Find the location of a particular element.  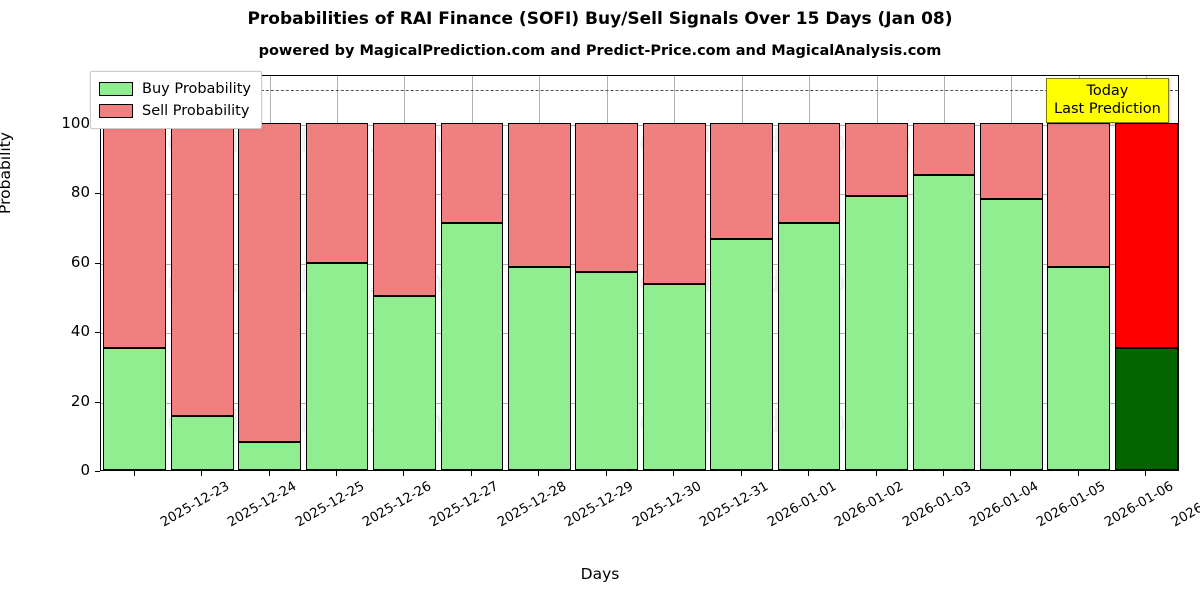

x-tick-label: 2025-12-25 is located at coordinates (329, 505).